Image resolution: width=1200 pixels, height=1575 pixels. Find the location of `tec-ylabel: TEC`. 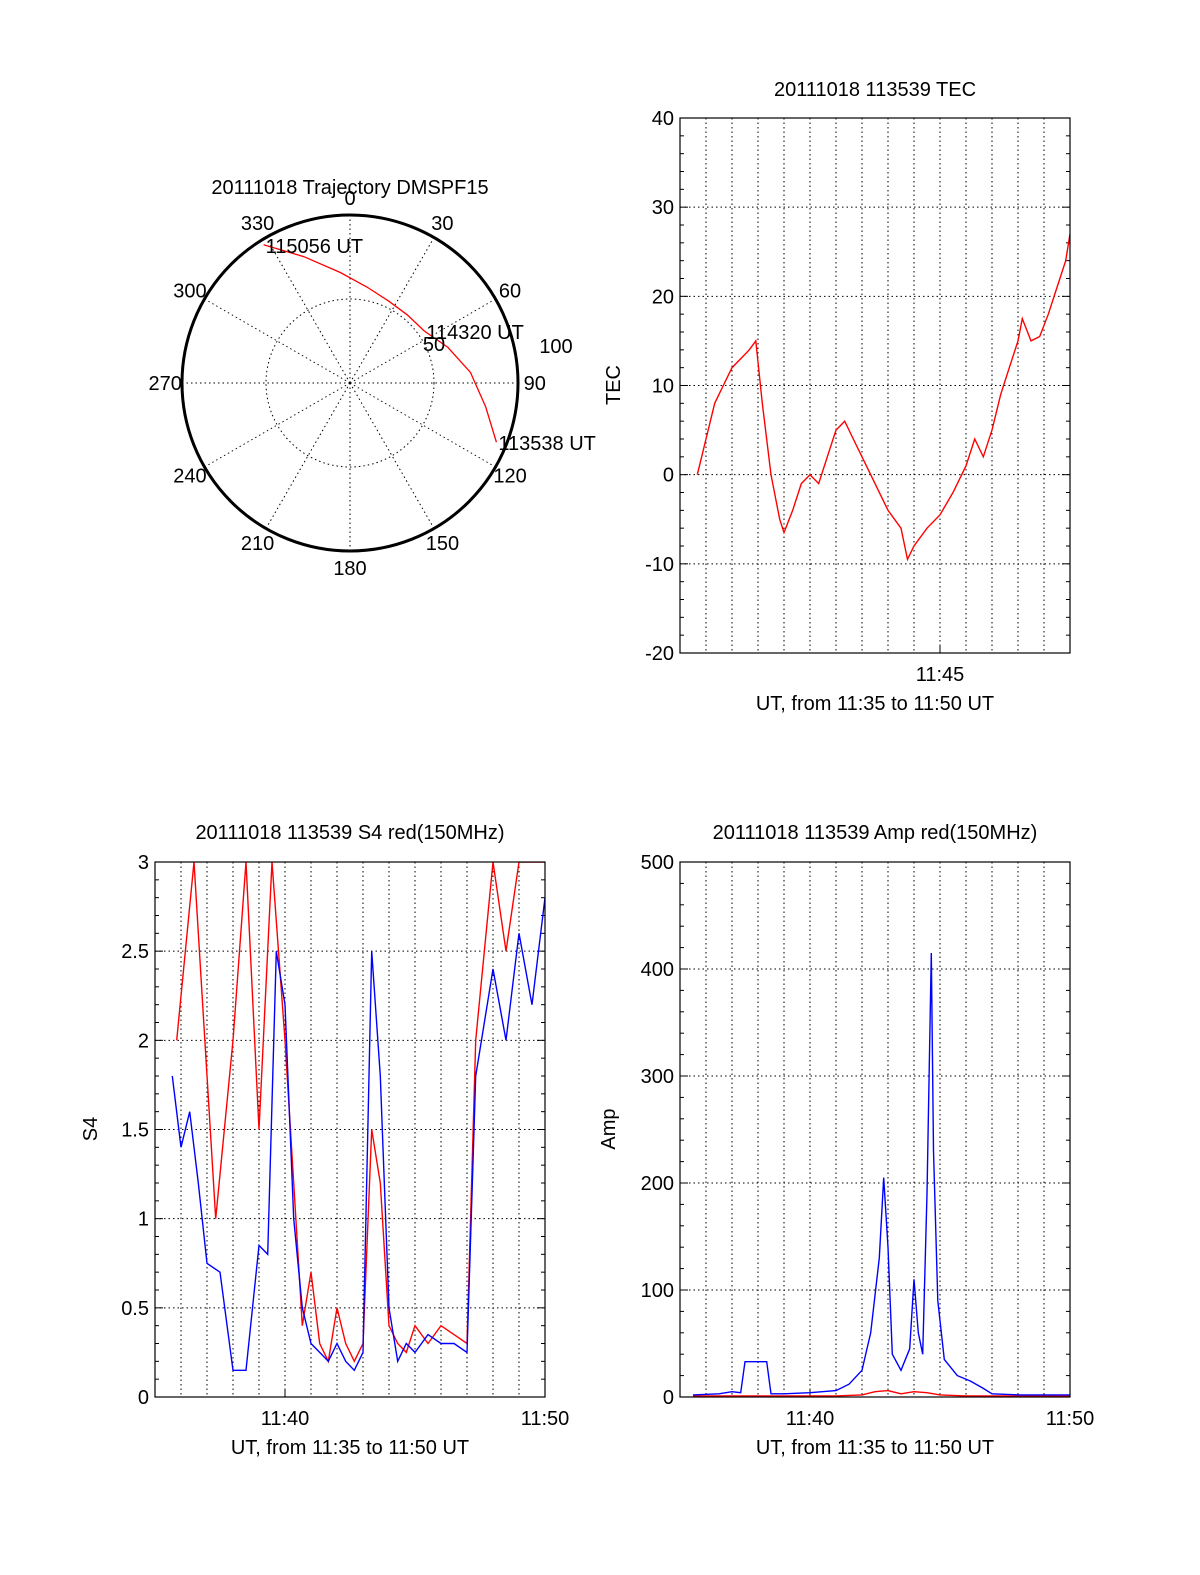

tec-ylabel: TEC is located at coordinates (614, 385).